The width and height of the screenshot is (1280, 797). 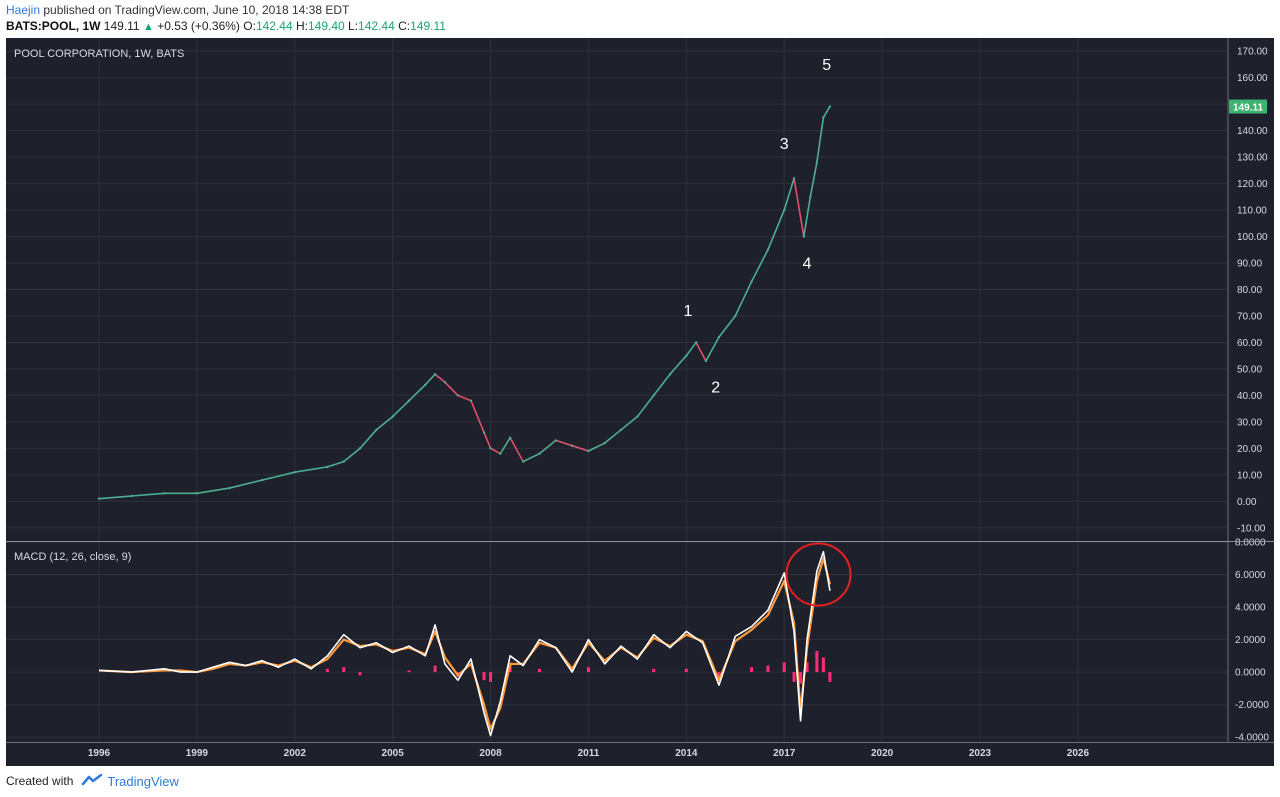 What do you see at coordinates (92, 781) in the screenshot?
I see `tradingview-logo-icon` at bounding box center [92, 781].